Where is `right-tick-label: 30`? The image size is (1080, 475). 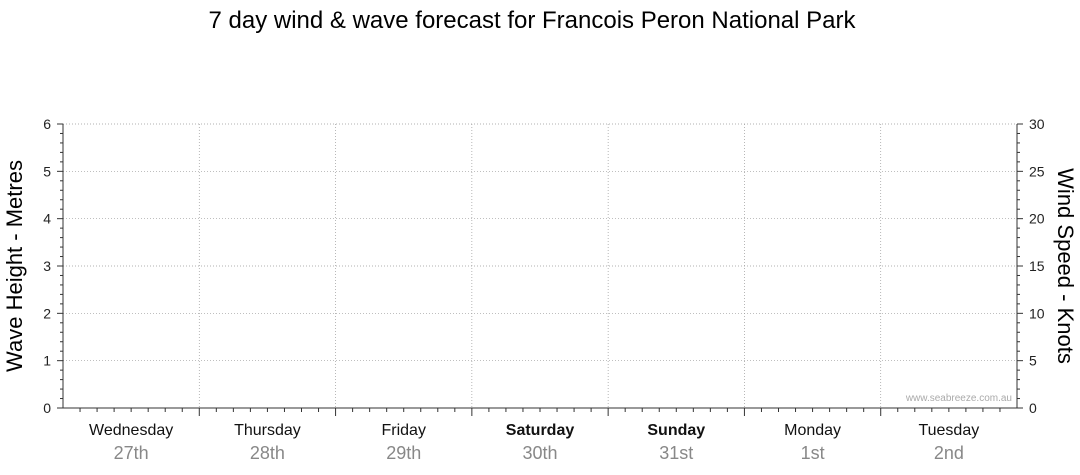 right-tick-label: 30 is located at coordinates (1037, 124).